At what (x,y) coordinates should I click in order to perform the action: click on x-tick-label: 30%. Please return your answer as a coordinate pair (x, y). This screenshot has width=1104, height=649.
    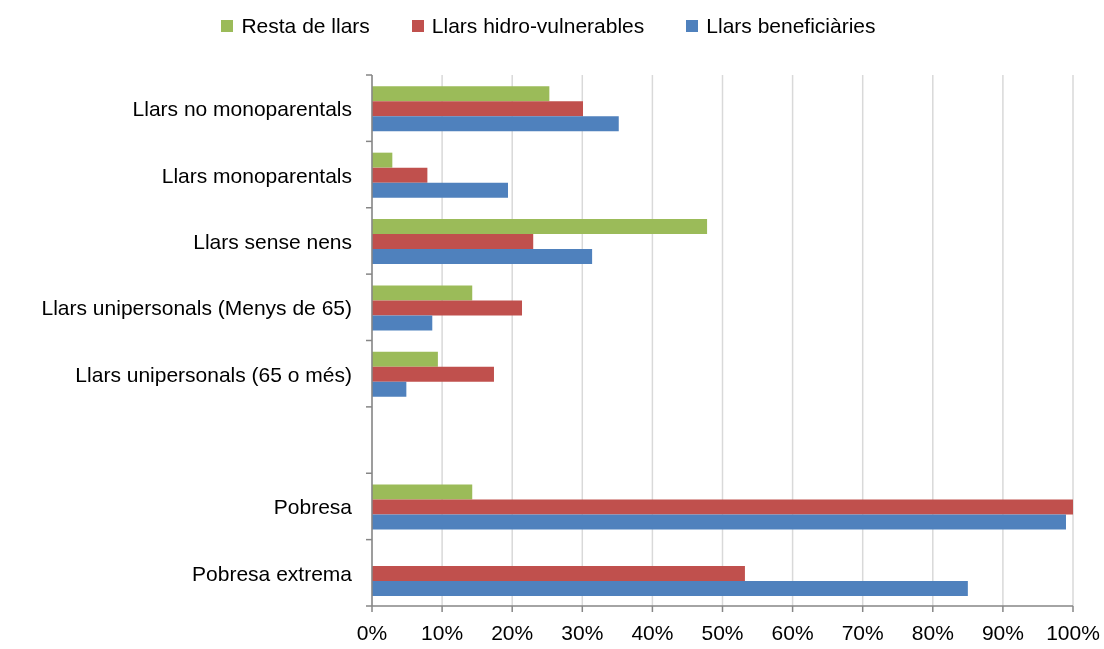
    Looking at the image, I should click on (582, 632).